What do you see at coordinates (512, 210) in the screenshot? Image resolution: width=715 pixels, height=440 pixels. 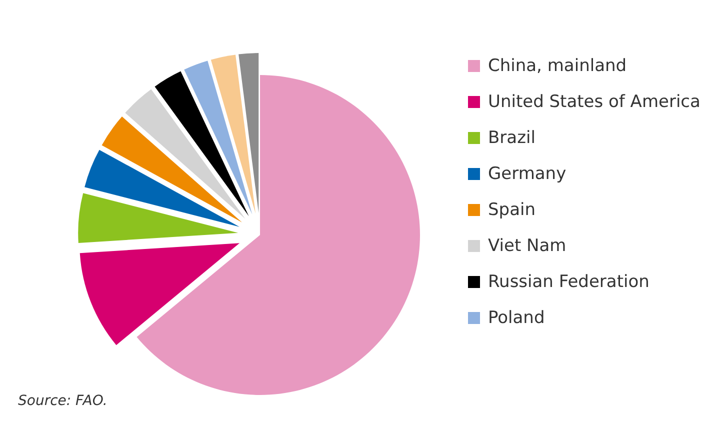 I see `legend-label: Spain` at bounding box center [512, 210].